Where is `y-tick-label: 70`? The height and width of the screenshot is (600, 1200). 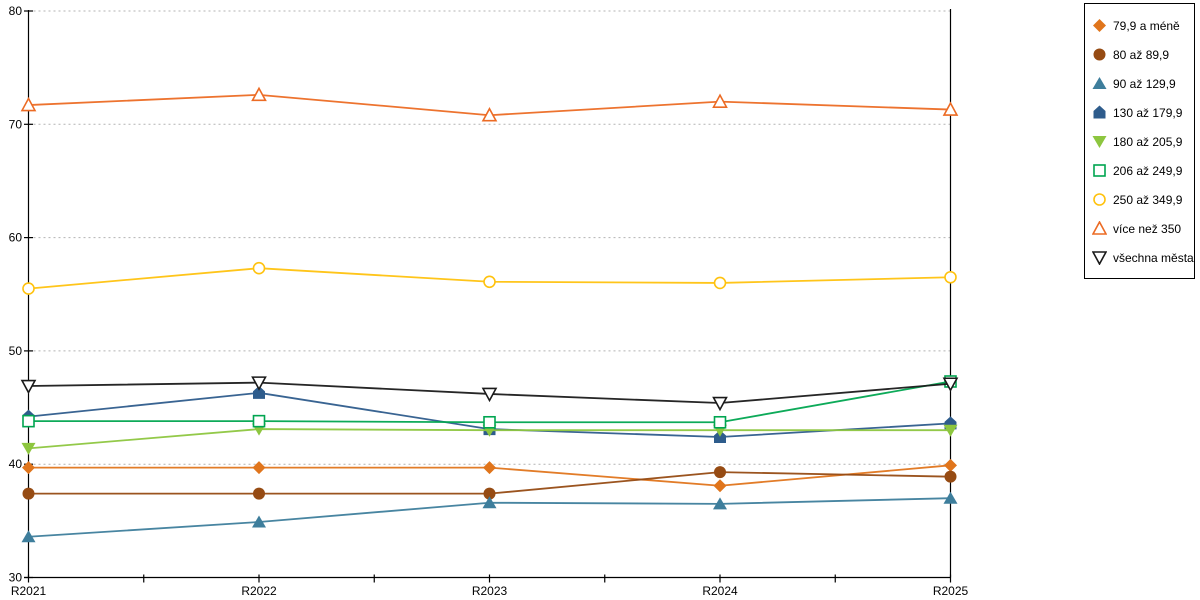
y-tick-label: 70 is located at coordinates (16, 124).